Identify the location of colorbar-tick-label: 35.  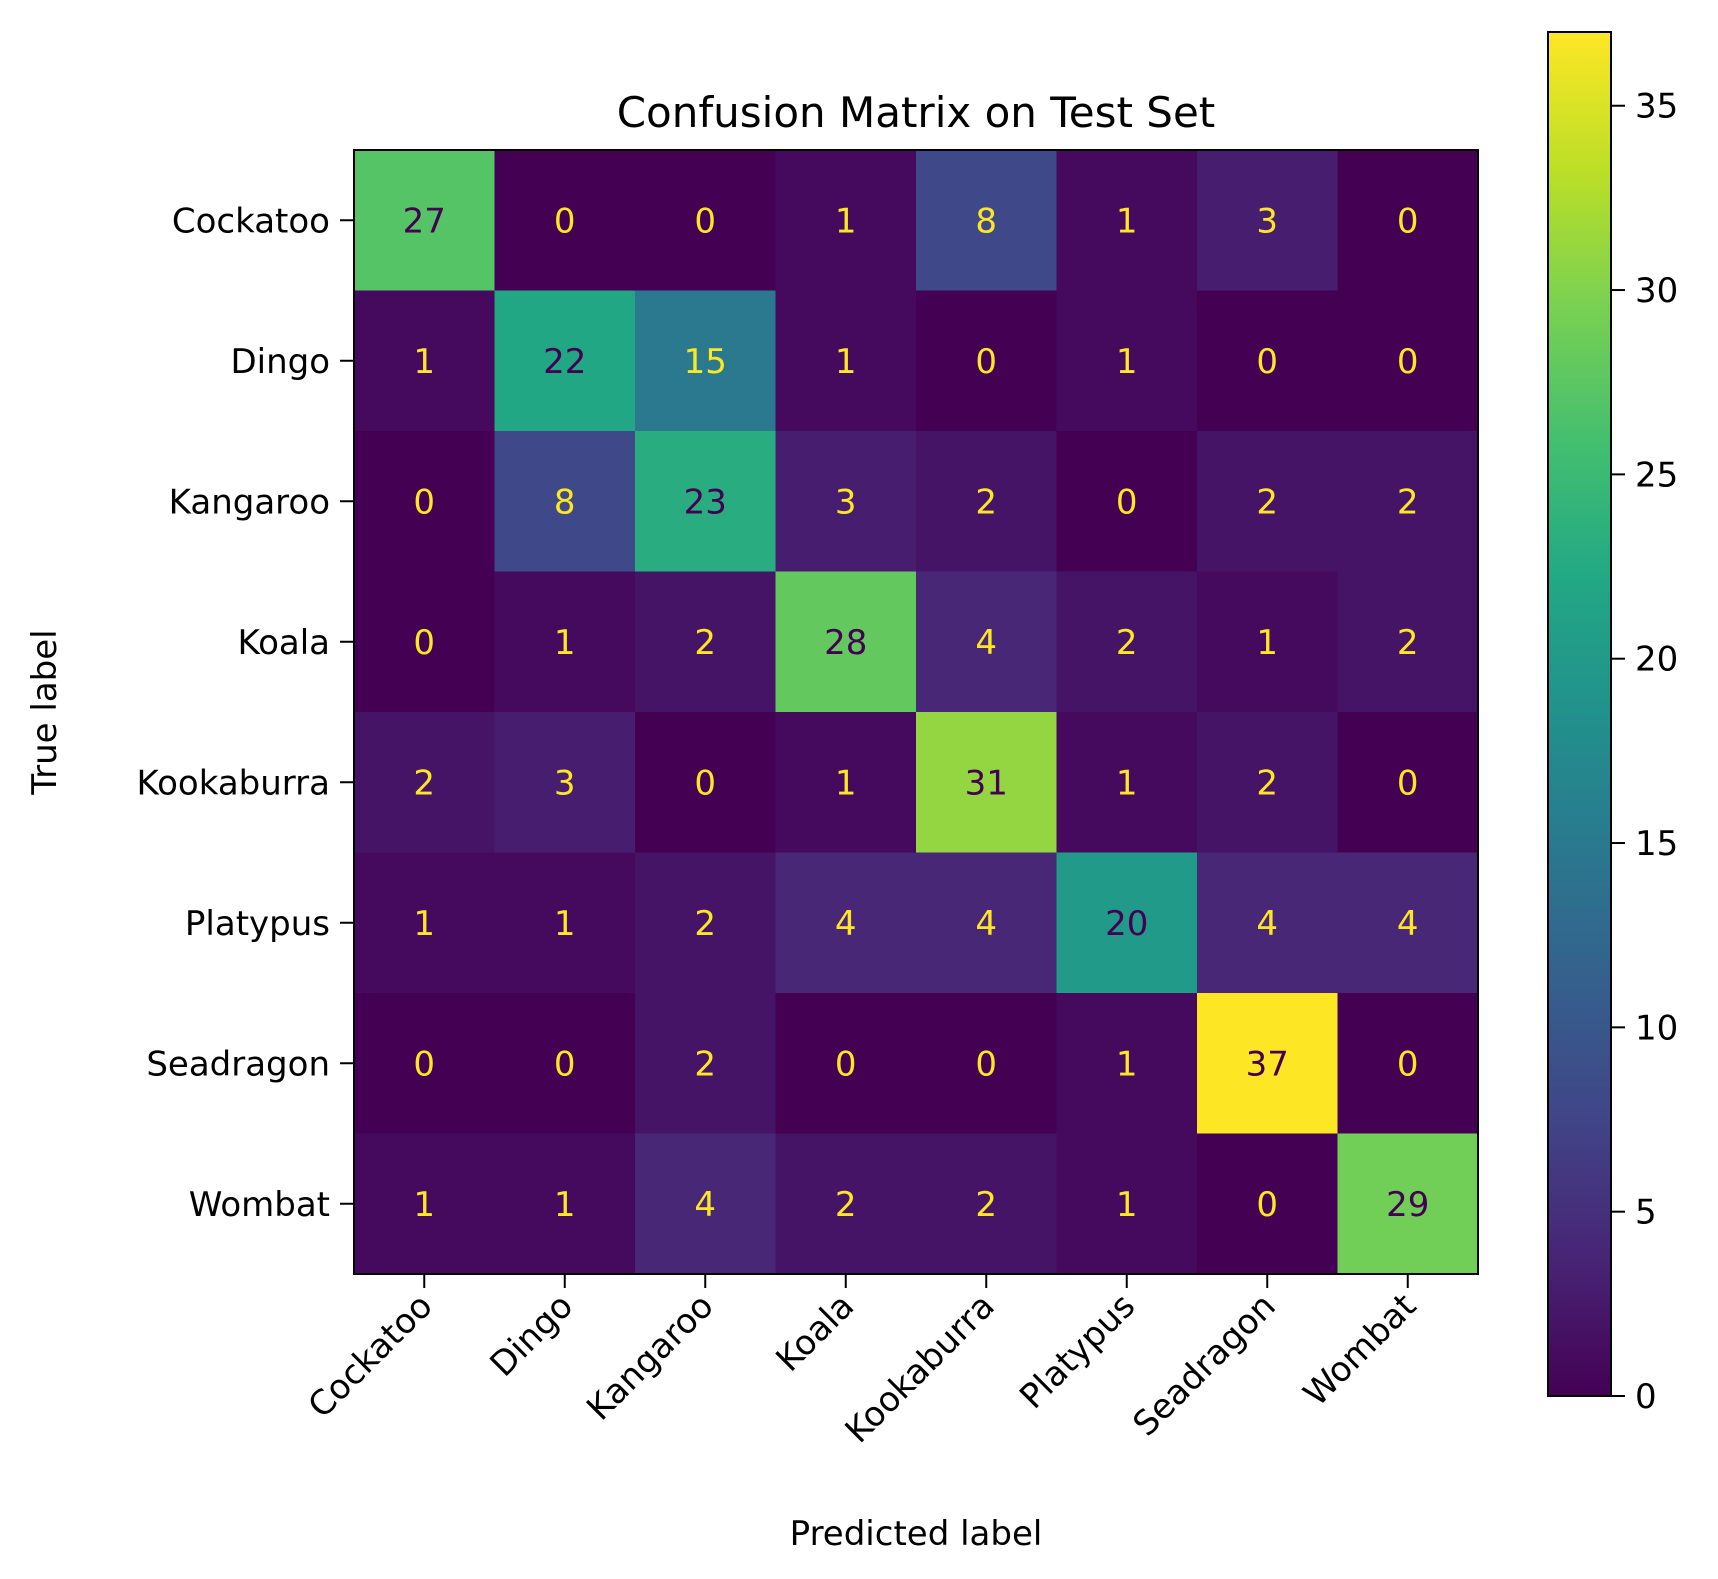
(1656, 107).